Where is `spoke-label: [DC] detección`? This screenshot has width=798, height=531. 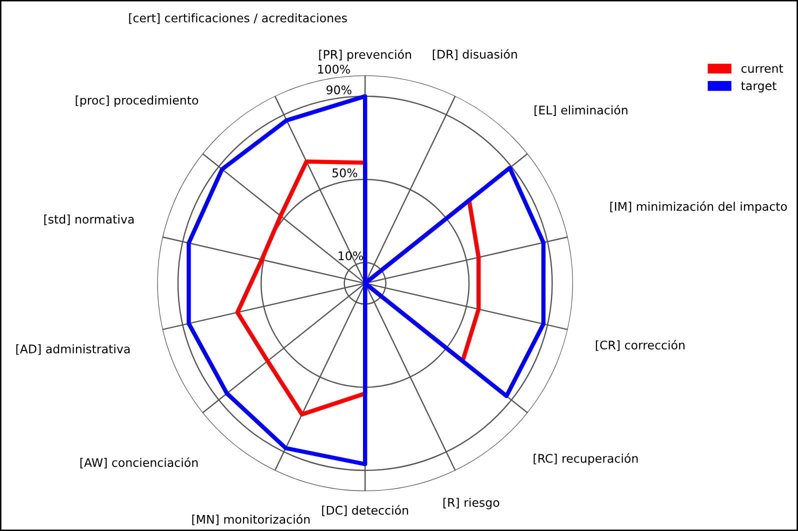
spoke-label: [DC] detección is located at coordinates (365, 510).